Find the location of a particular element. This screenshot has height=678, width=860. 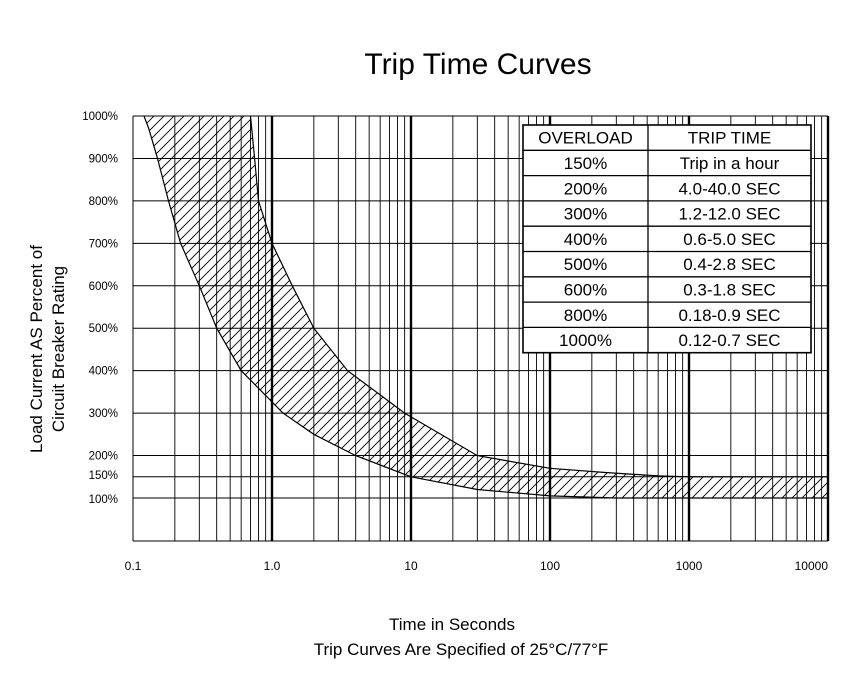

chart-subtitle: Trip Curves Are Specified of 25°C/77°F is located at coordinates (461, 649).